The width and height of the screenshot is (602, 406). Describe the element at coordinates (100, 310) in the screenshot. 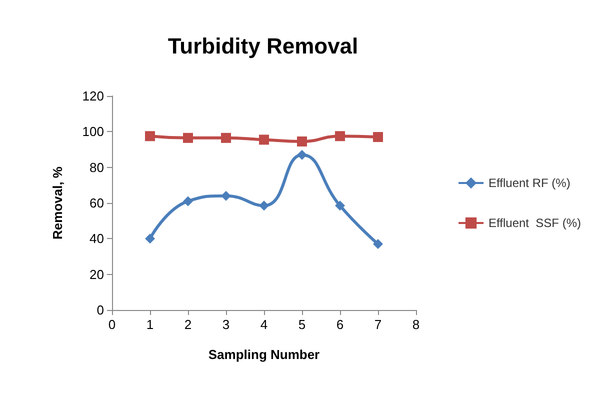

I see `y-tick-label: 0` at that location.